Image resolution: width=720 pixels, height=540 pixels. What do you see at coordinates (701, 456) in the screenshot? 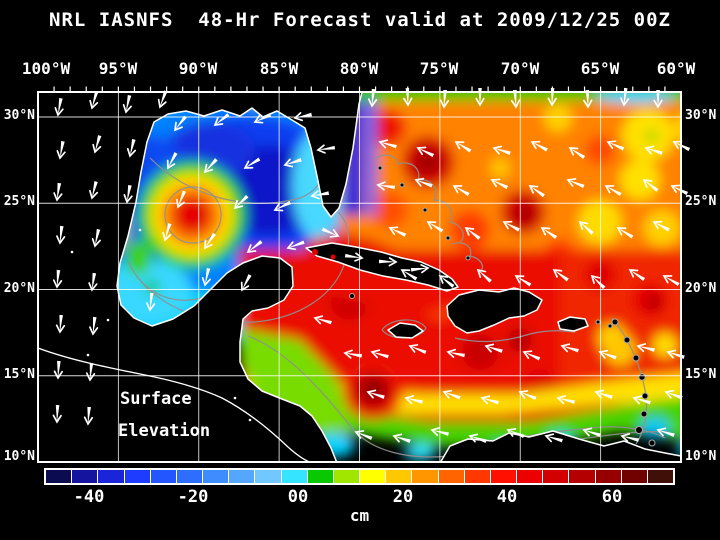
I see `lat-label-right-10n: 10°N` at bounding box center [701, 456].